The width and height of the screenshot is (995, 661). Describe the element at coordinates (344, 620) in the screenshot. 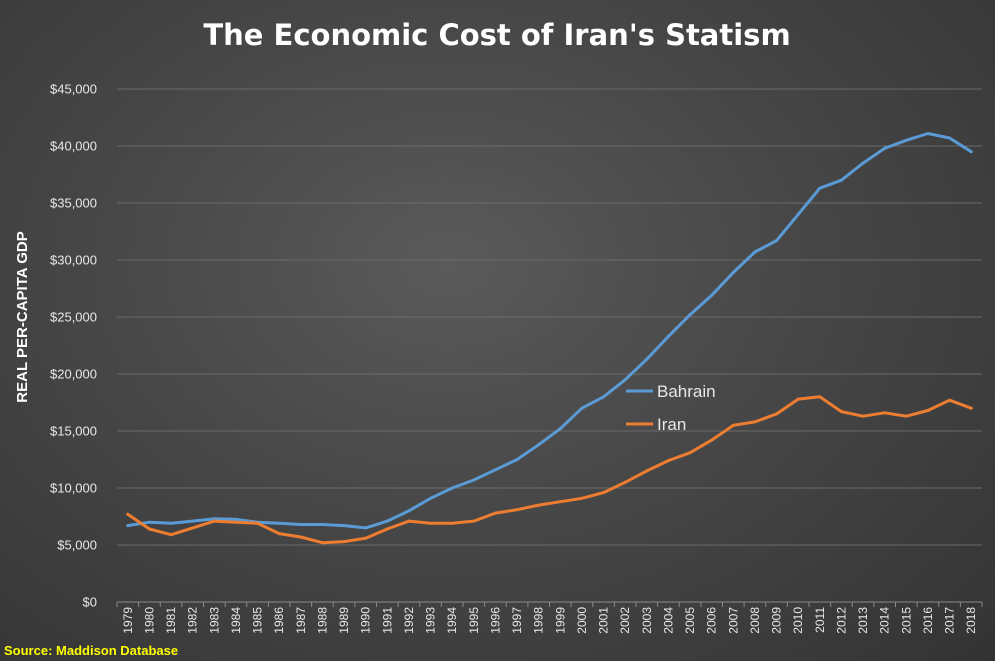

I see `x-tick-label: 1989` at that location.